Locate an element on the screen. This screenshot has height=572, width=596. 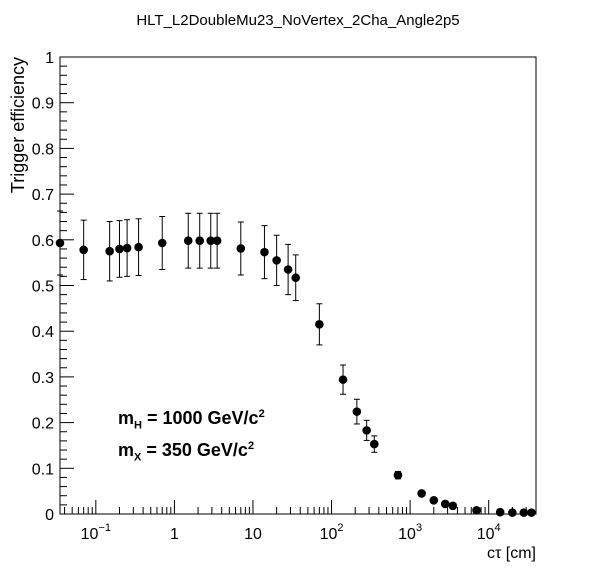
annotation-mx-sup: 2 is located at coordinates (251, 446).